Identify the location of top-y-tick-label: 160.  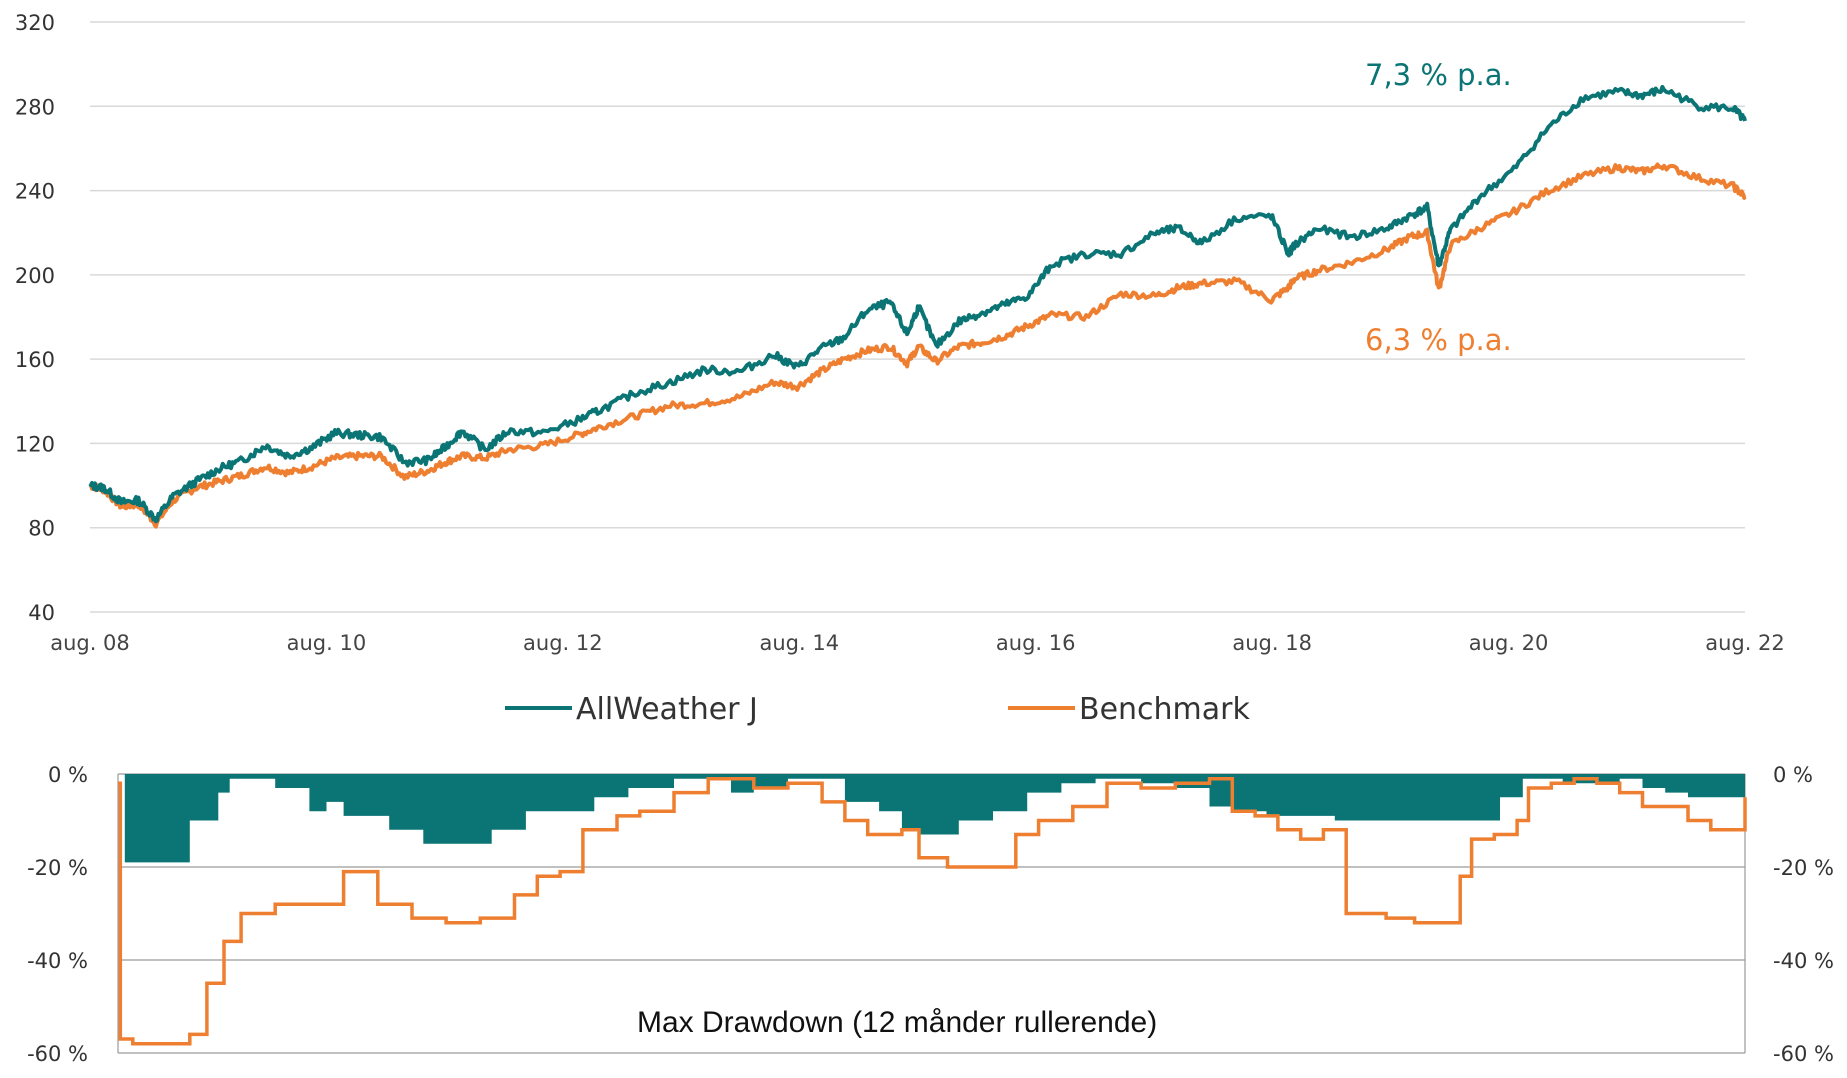
(35, 360).